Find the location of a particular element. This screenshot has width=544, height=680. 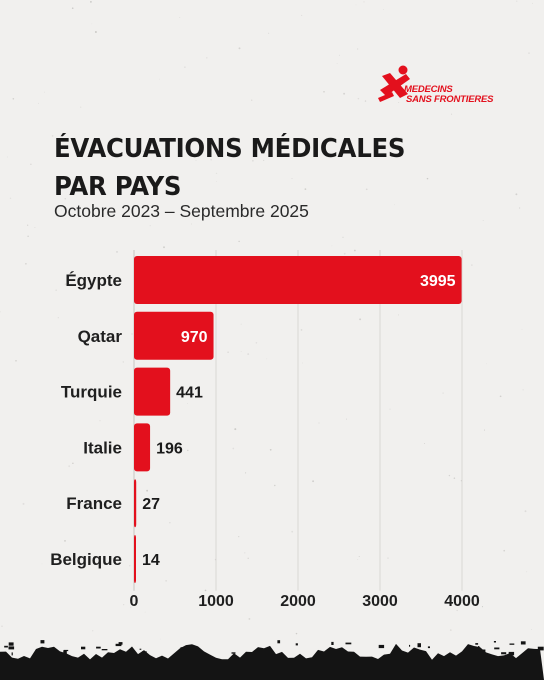

msf-logo: MEDECINS SANS FRONTIERES is located at coordinates (434, 88).